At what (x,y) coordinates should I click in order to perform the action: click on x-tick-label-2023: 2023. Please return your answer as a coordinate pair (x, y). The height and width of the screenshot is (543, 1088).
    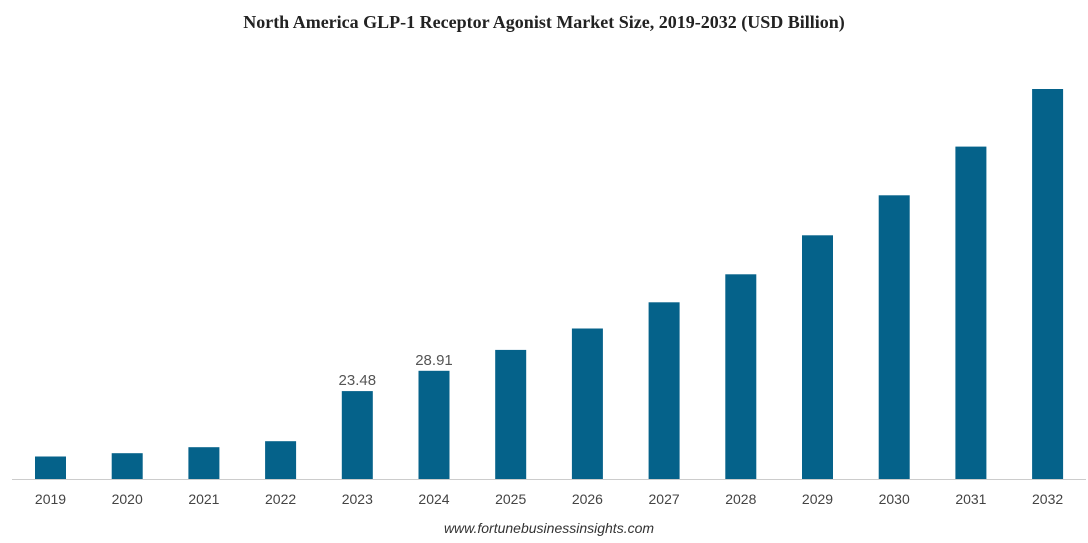
    Looking at the image, I should click on (357, 499).